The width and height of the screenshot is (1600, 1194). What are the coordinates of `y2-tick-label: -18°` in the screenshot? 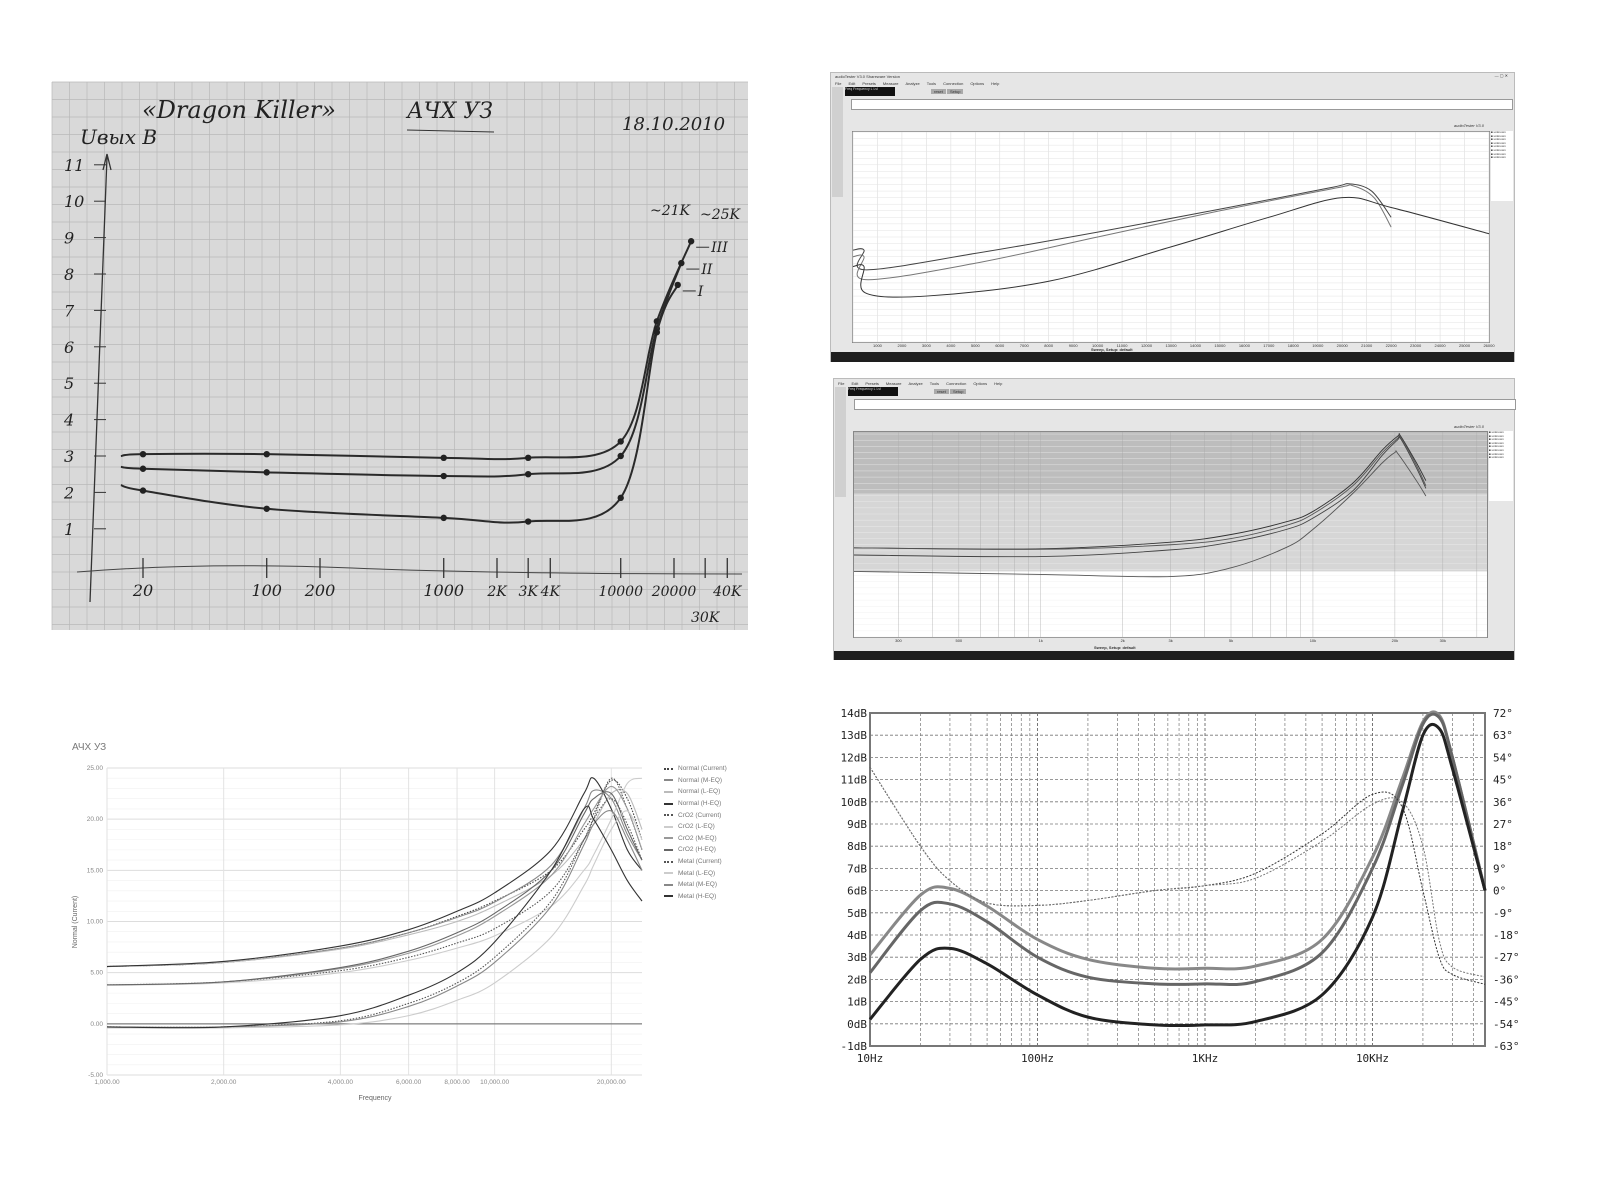 It's located at (1506, 935).